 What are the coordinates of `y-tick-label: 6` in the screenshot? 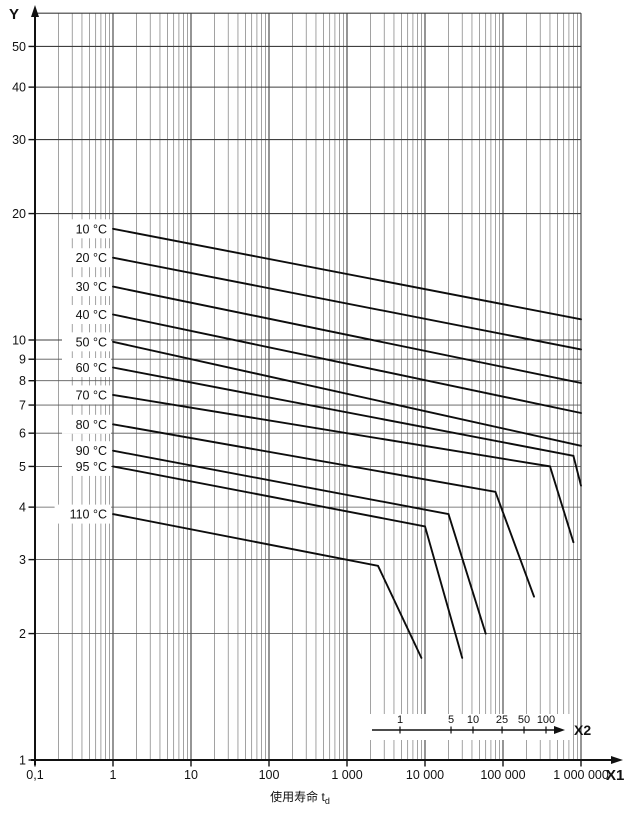 It's located at (22, 434).